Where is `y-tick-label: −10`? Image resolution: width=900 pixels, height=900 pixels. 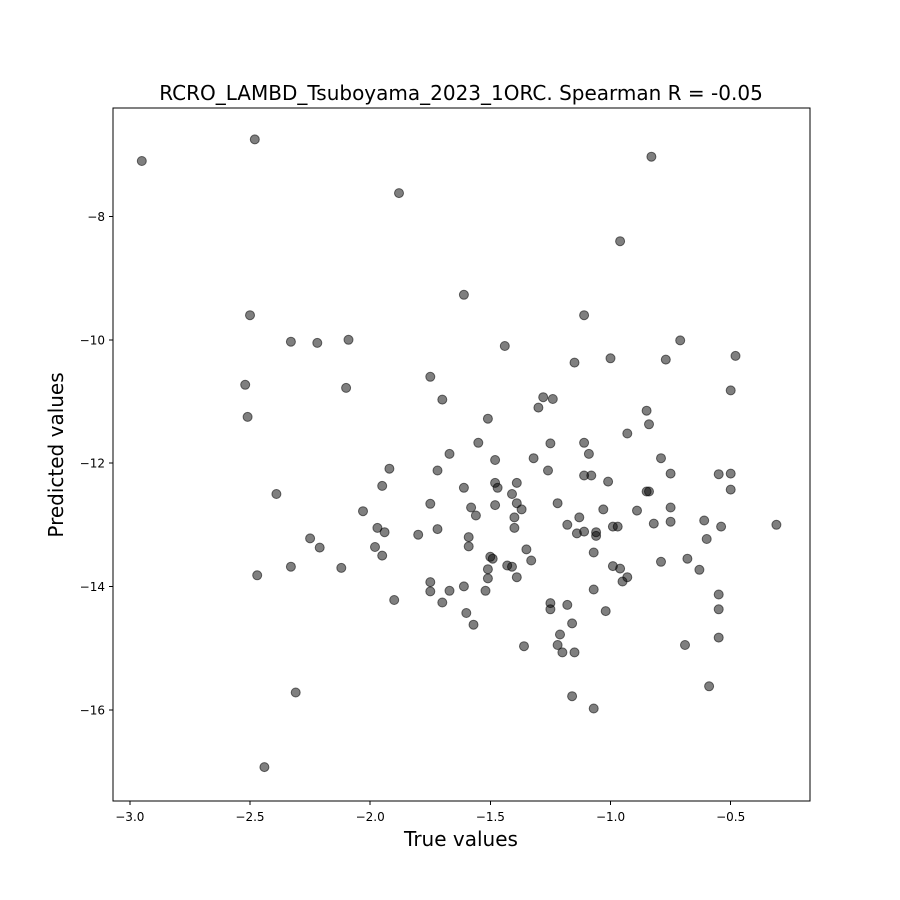 y-tick-label: −10 is located at coordinates (92, 340).